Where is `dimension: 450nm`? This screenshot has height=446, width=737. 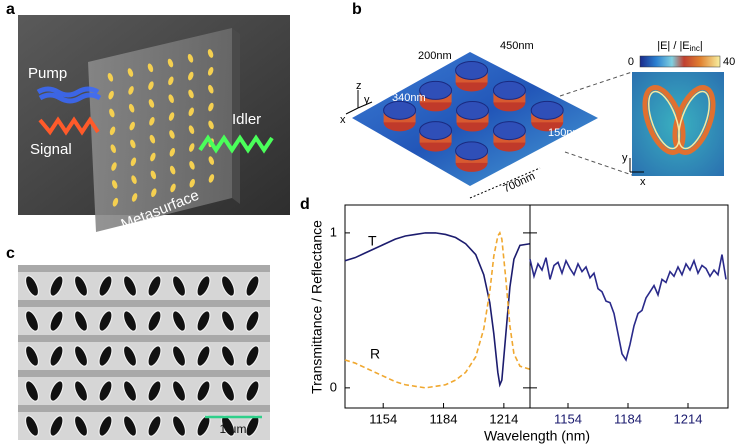
dimension: 450nm is located at coordinates (517, 46).